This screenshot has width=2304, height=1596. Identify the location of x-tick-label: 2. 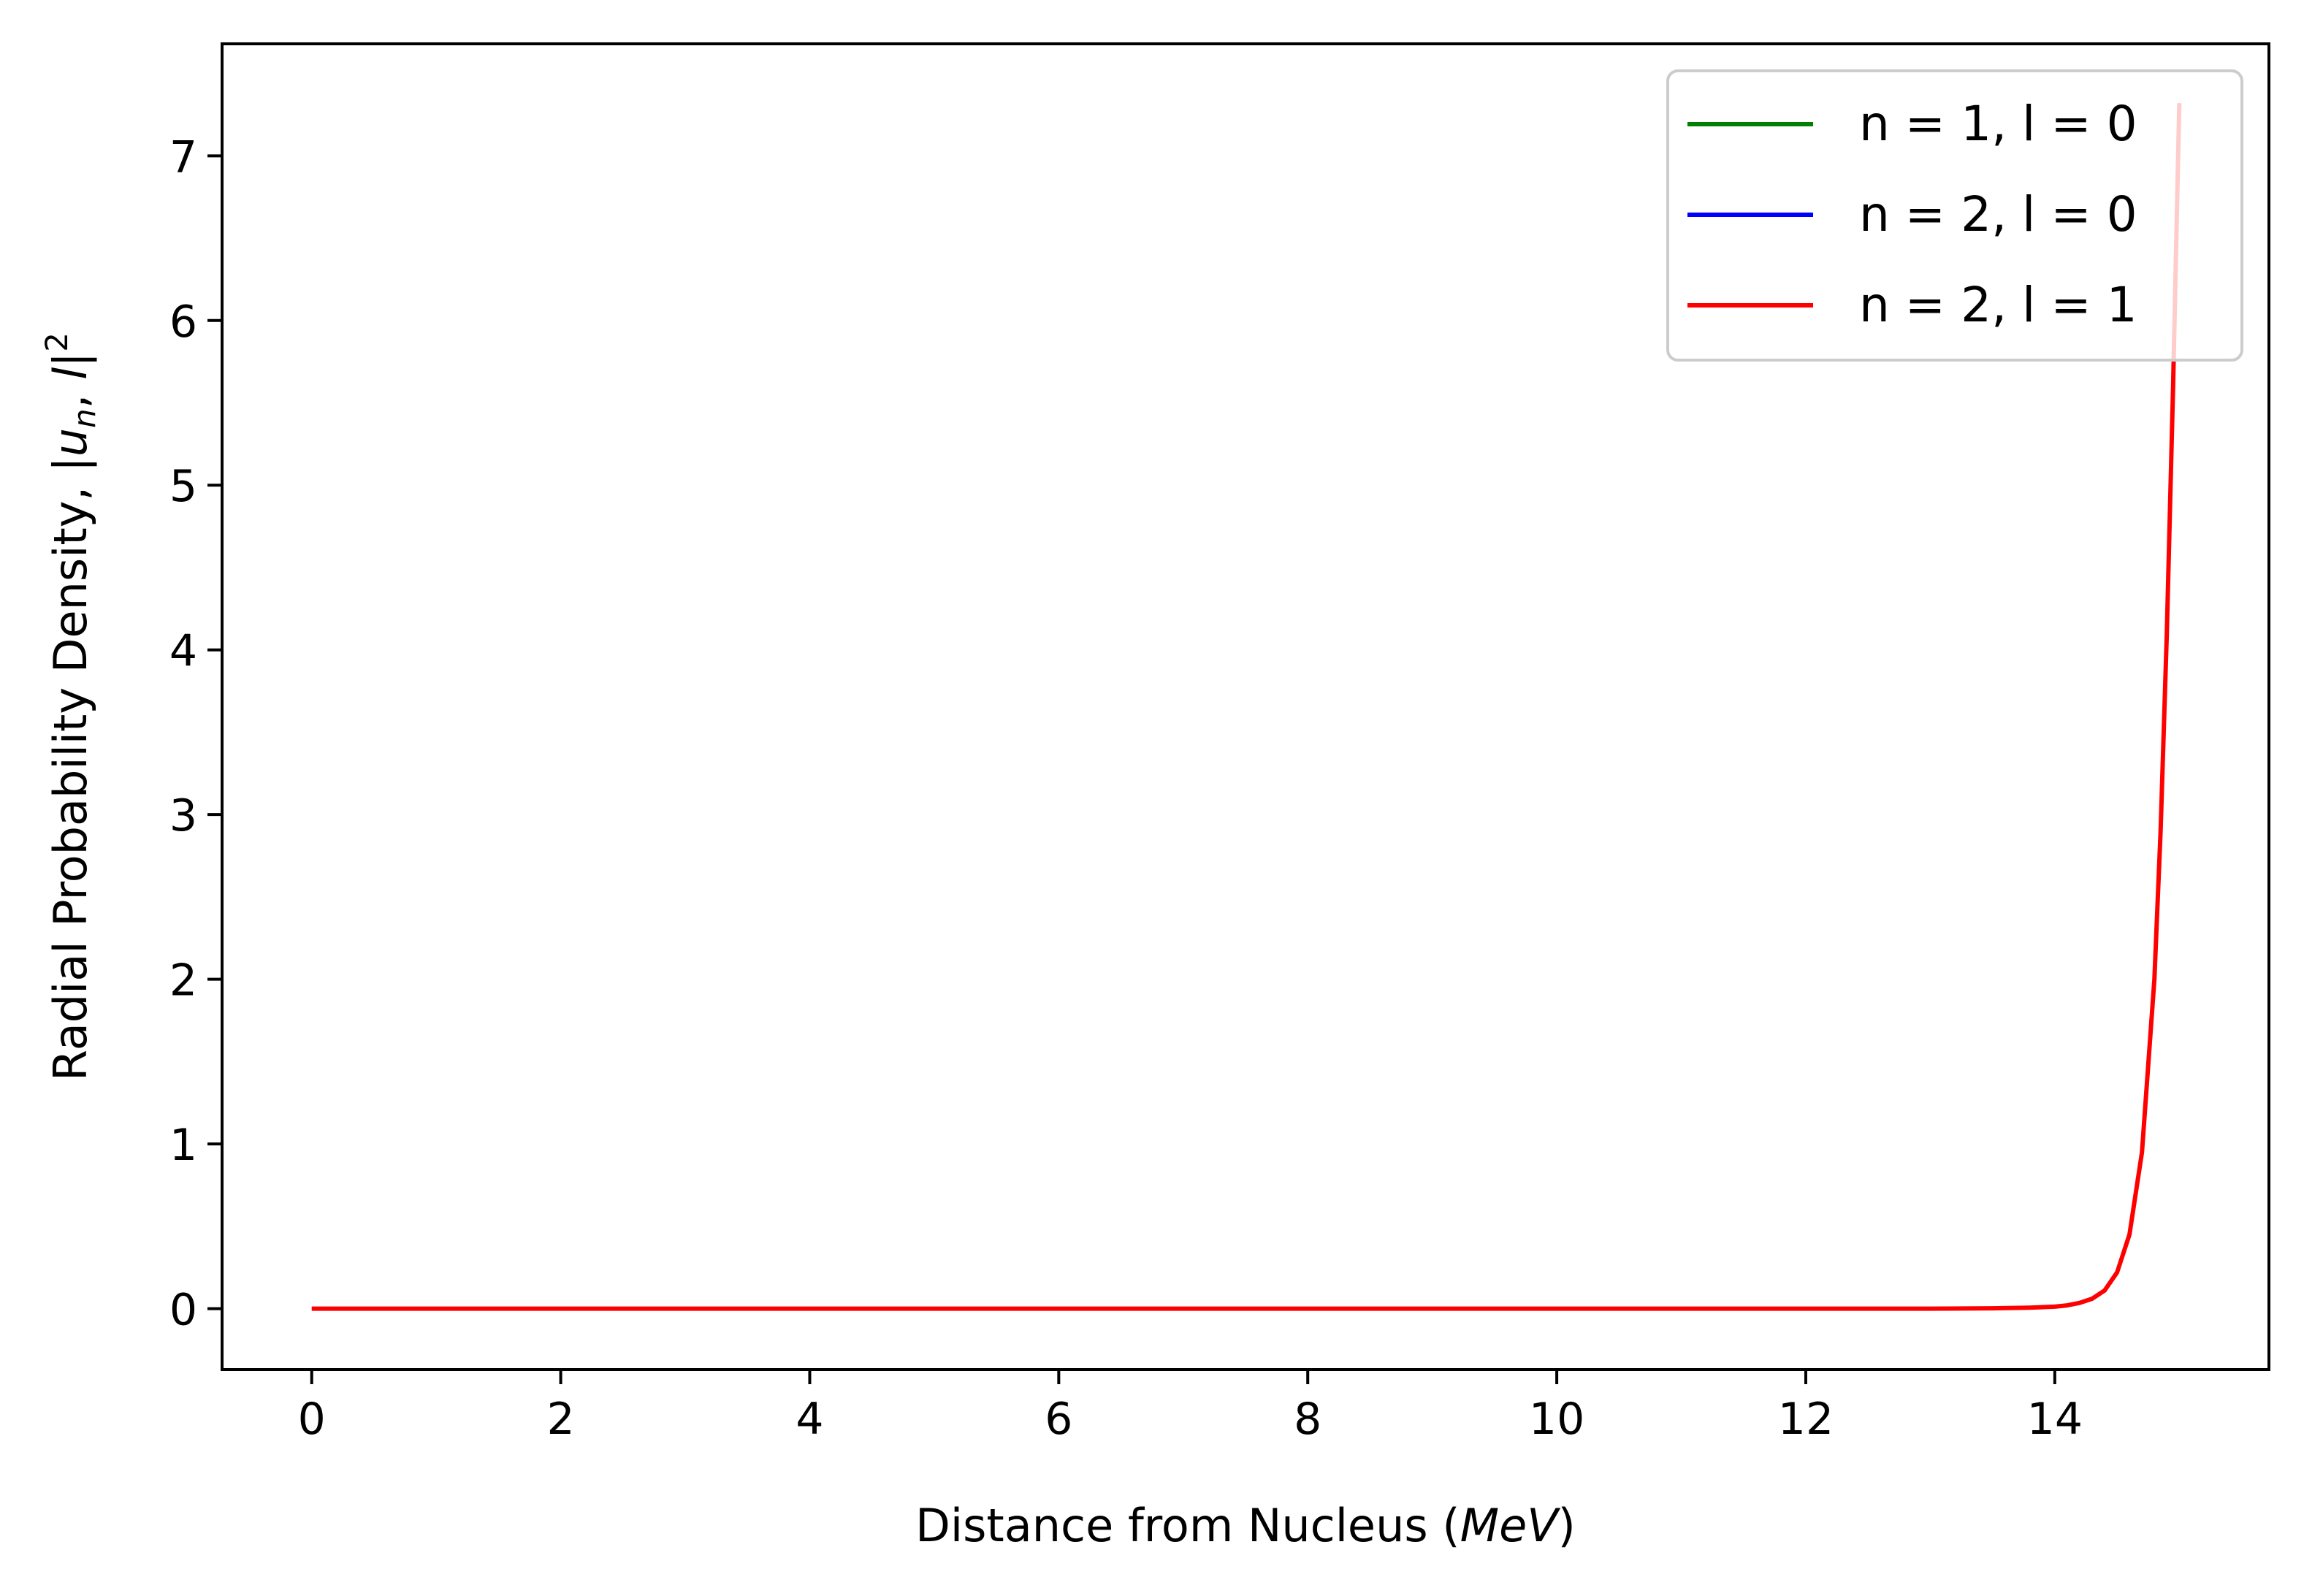
(560, 1419).